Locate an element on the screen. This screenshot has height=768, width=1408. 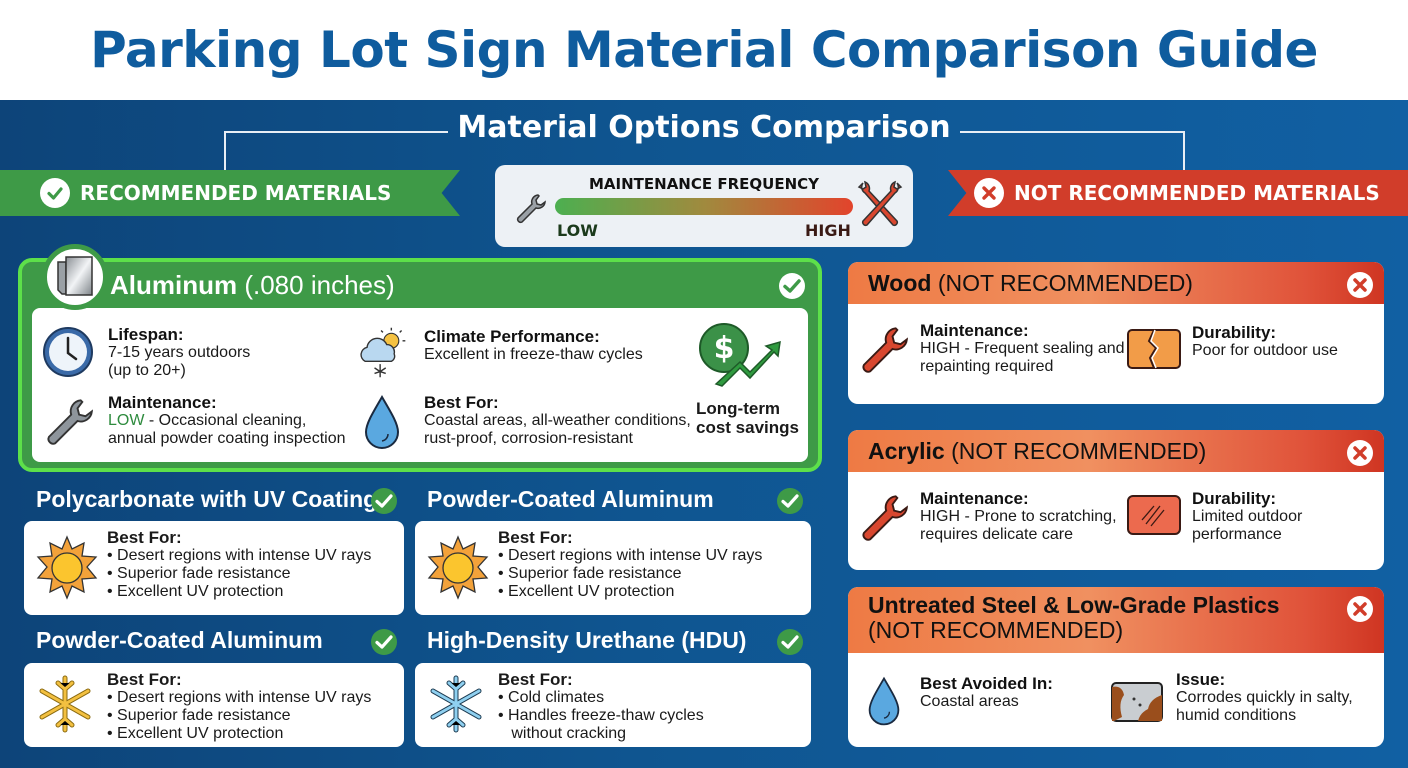
bullet-item: • Cold climates is located at coordinates (551, 697).